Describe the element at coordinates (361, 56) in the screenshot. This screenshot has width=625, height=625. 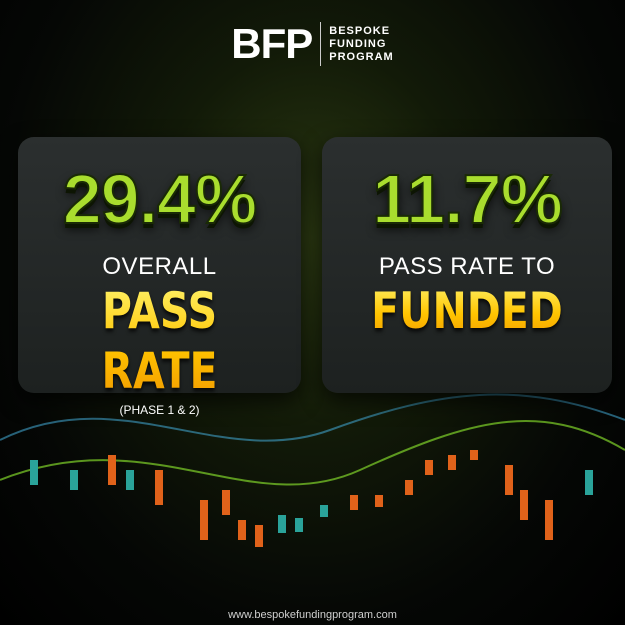
I see `logo-line: PROGRAM` at that location.